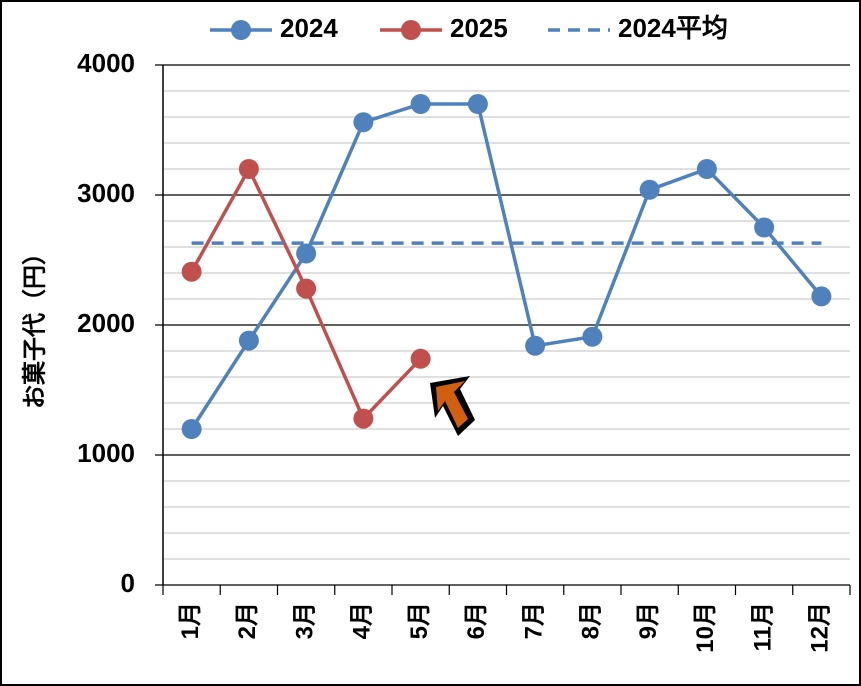 The image size is (861, 686). Describe the element at coordinates (34, 325) in the screenshot. I see `y-axis-label: お菓子代（円）` at that location.